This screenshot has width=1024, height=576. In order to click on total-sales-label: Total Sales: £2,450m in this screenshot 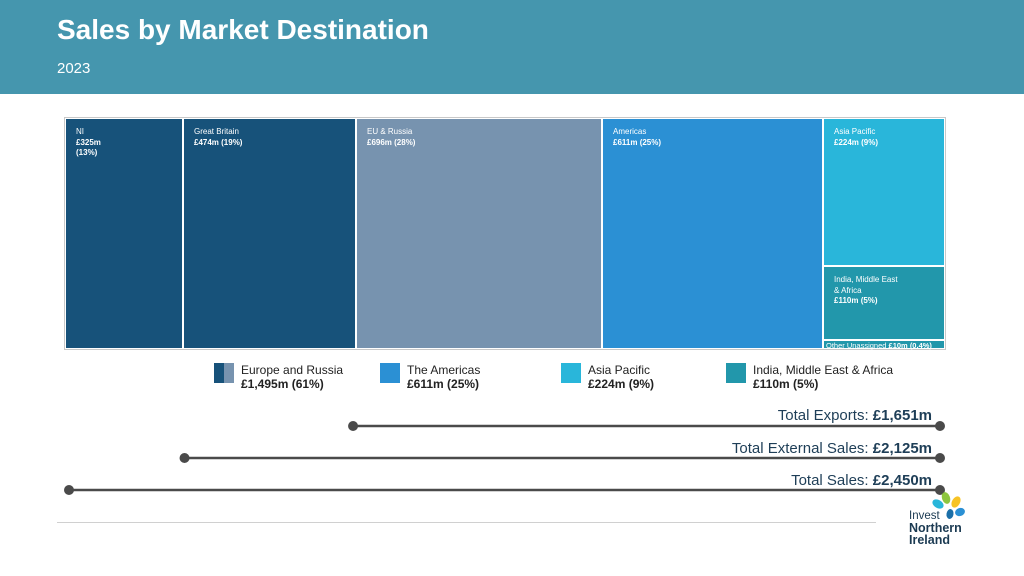, I will do `click(861, 480)`.